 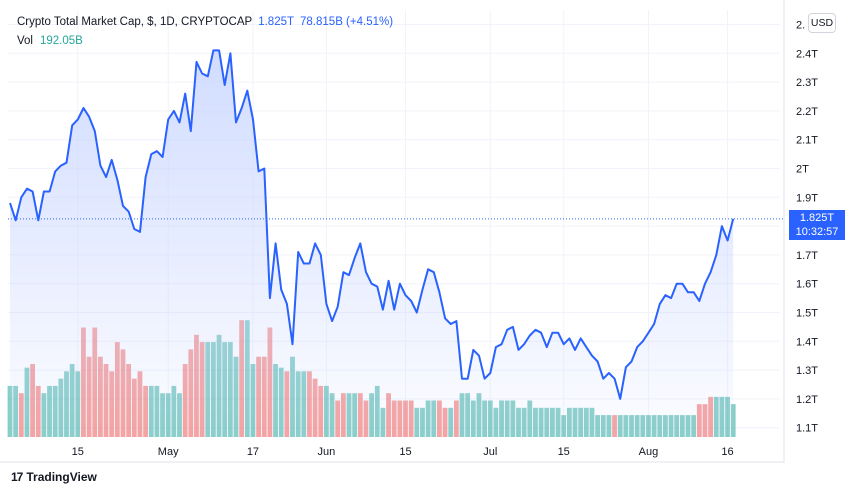 I want to click on volume-value: 192.05B, so click(x=61, y=41).